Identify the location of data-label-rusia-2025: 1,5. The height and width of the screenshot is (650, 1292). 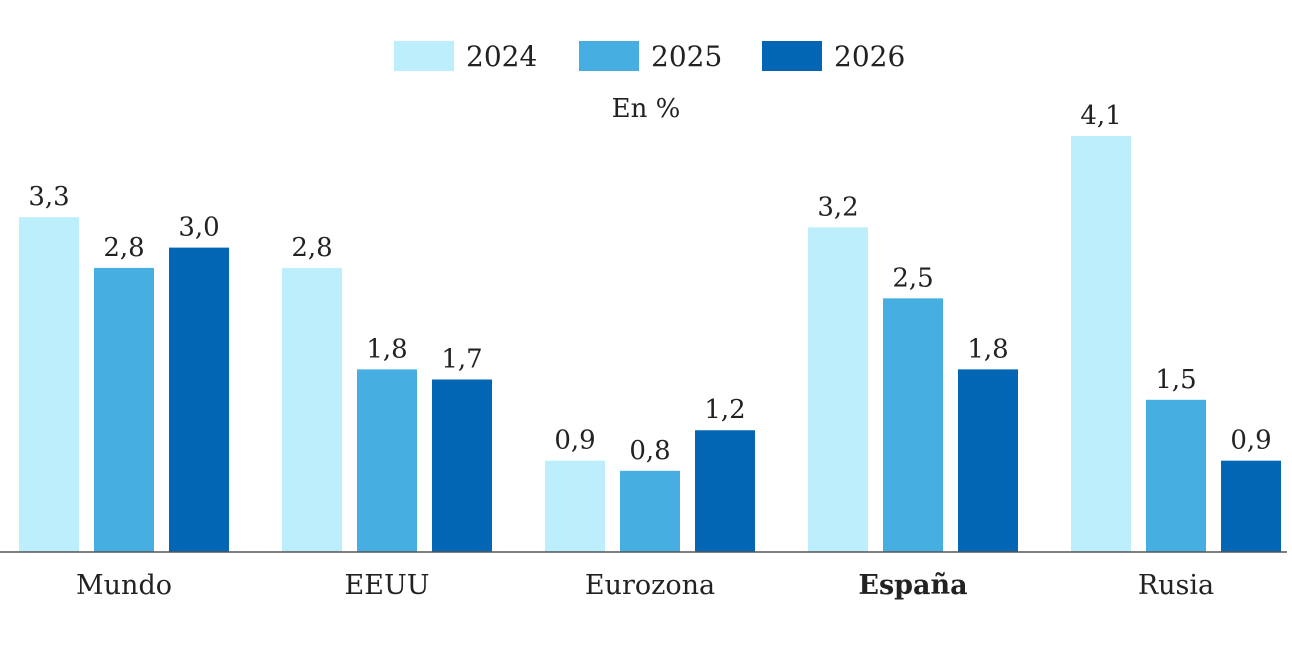
(1175, 380).